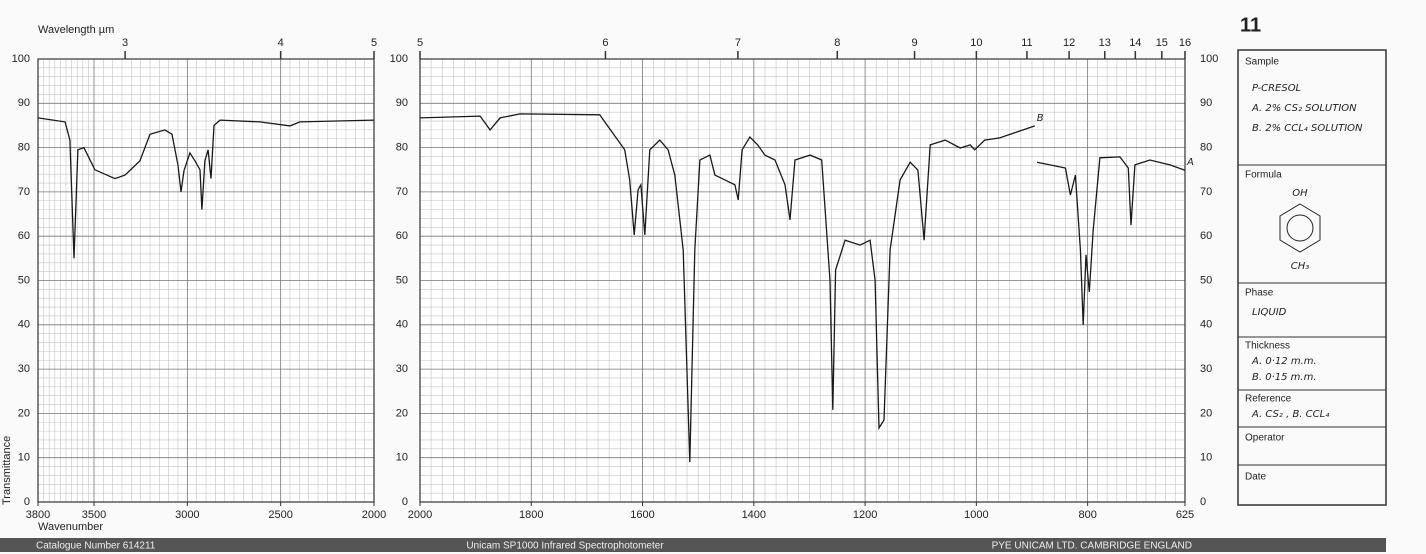 The height and width of the screenshot is (554, 1426). I want to click on card-text: LIQUID, so click(1269, 312).